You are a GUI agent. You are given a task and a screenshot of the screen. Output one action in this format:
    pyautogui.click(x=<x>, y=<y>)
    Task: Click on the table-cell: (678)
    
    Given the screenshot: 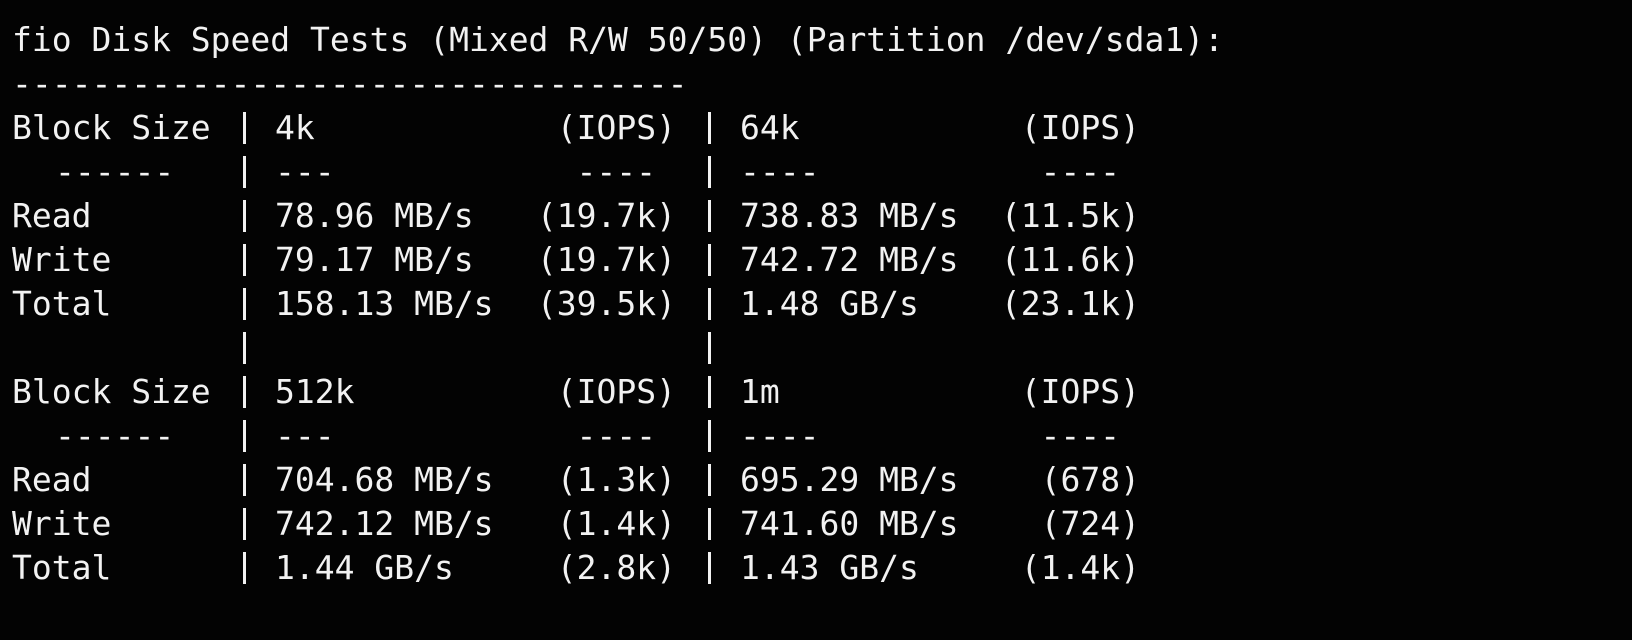 What is the action you would take?
    pyautogui.click(x=1090, y=479)
    